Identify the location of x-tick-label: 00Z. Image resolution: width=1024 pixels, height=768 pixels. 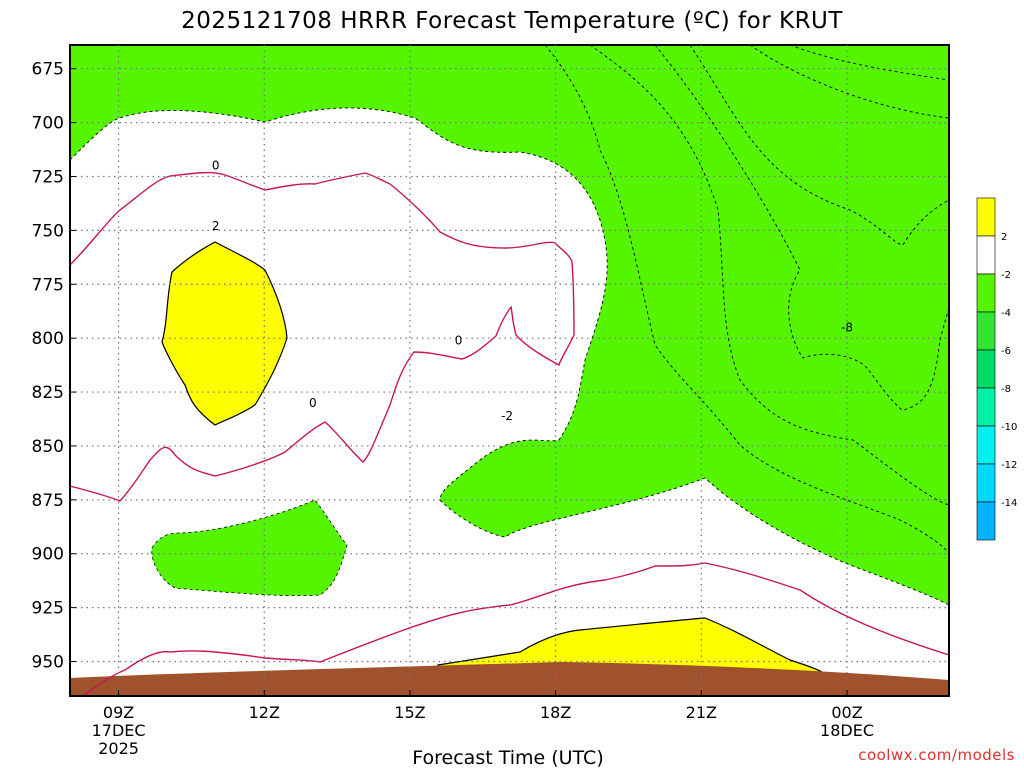
(846, 712).